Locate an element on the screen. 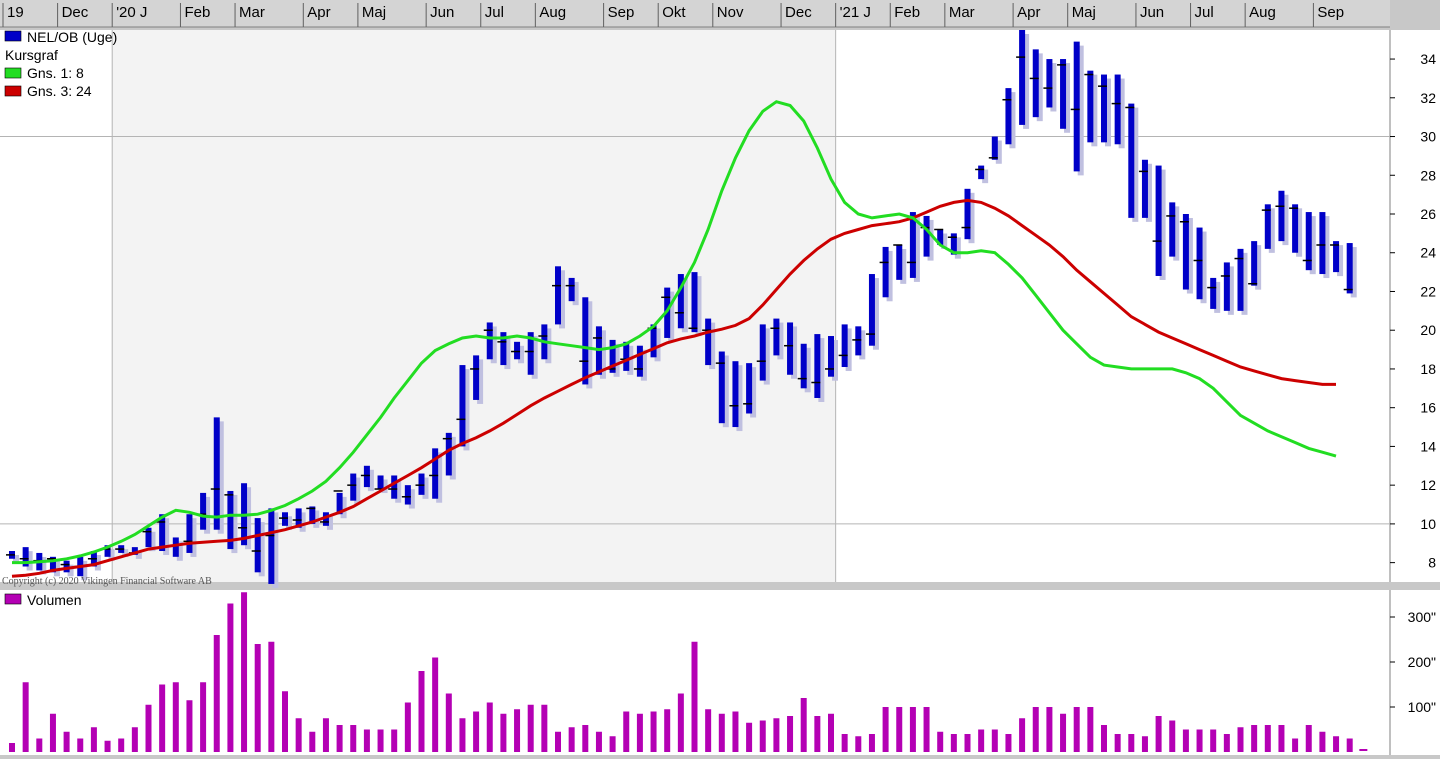  legend-swatch-volume is located at coordinates (13, 599).